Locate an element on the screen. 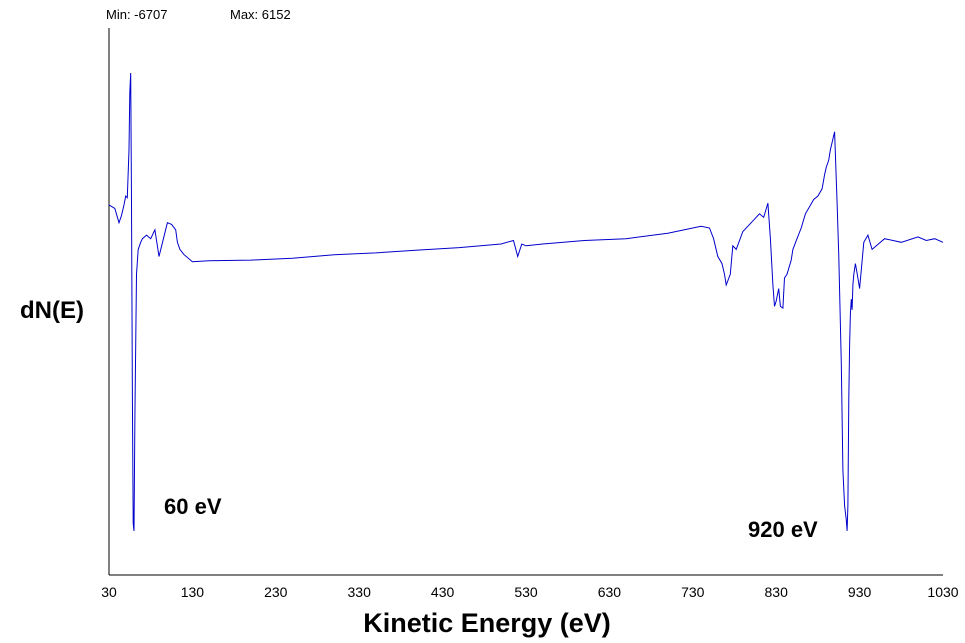 Image resolution: width=965 pixels, height=643 pixels. annotation-60ev: 60 eV is located at coordinates (193, 506).